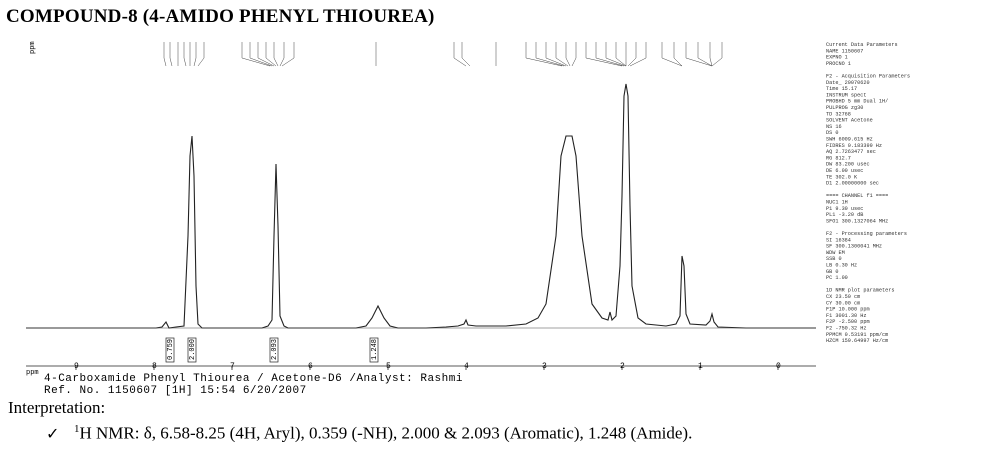 The image size is (982, 459). Describe the element at coordinates (849, 121) in the screenshot. I see `parameter-line: SOLVENT Acetone` at that location.